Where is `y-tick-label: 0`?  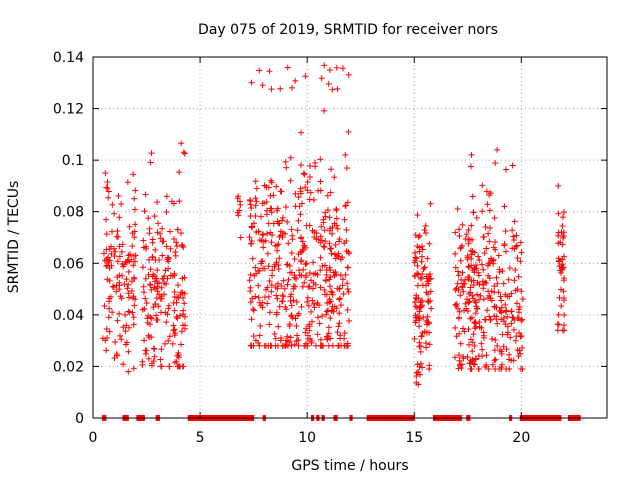
y-tick-label: 0 is located at coordinates (79, 419).